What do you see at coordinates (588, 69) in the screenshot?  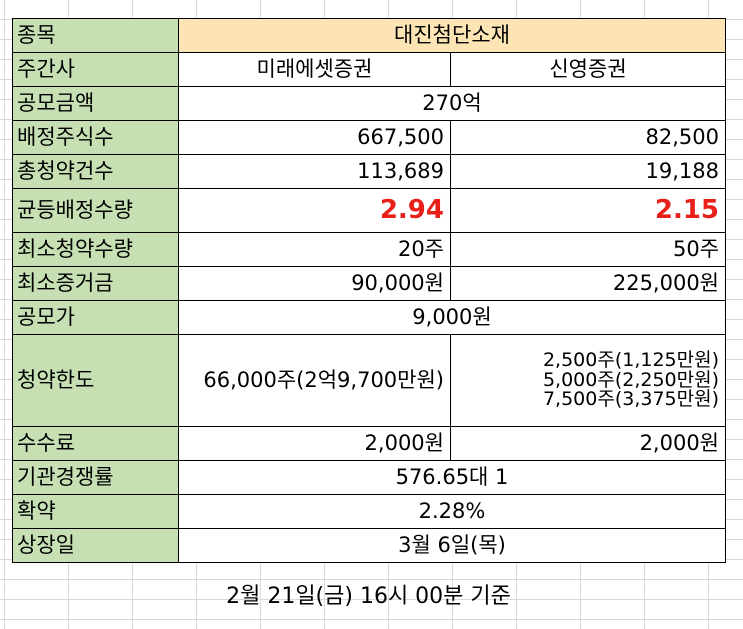 I see `cell-underwriter-b: 신영증권` at bounding box center [588, 69].